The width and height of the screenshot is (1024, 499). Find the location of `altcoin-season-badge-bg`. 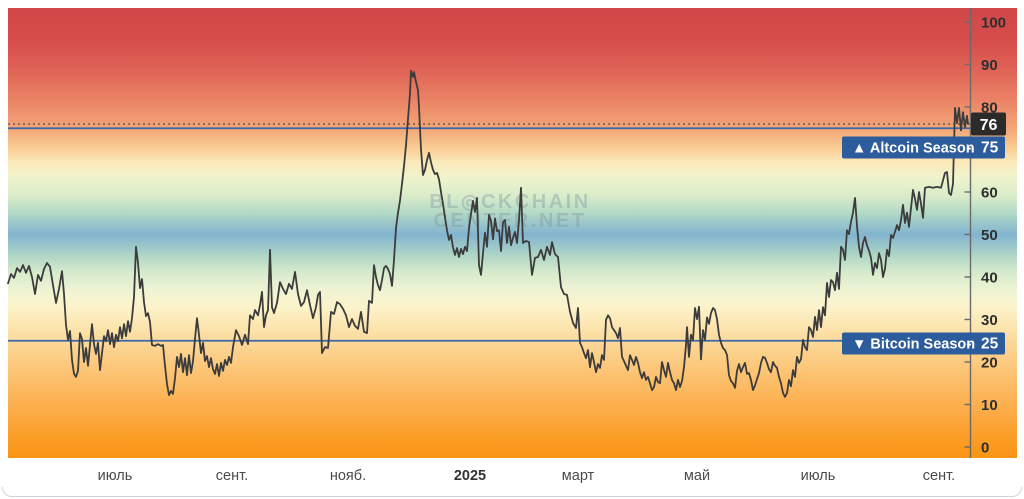

altcoin-season-badge-bg is located at coordinates (923, 147).